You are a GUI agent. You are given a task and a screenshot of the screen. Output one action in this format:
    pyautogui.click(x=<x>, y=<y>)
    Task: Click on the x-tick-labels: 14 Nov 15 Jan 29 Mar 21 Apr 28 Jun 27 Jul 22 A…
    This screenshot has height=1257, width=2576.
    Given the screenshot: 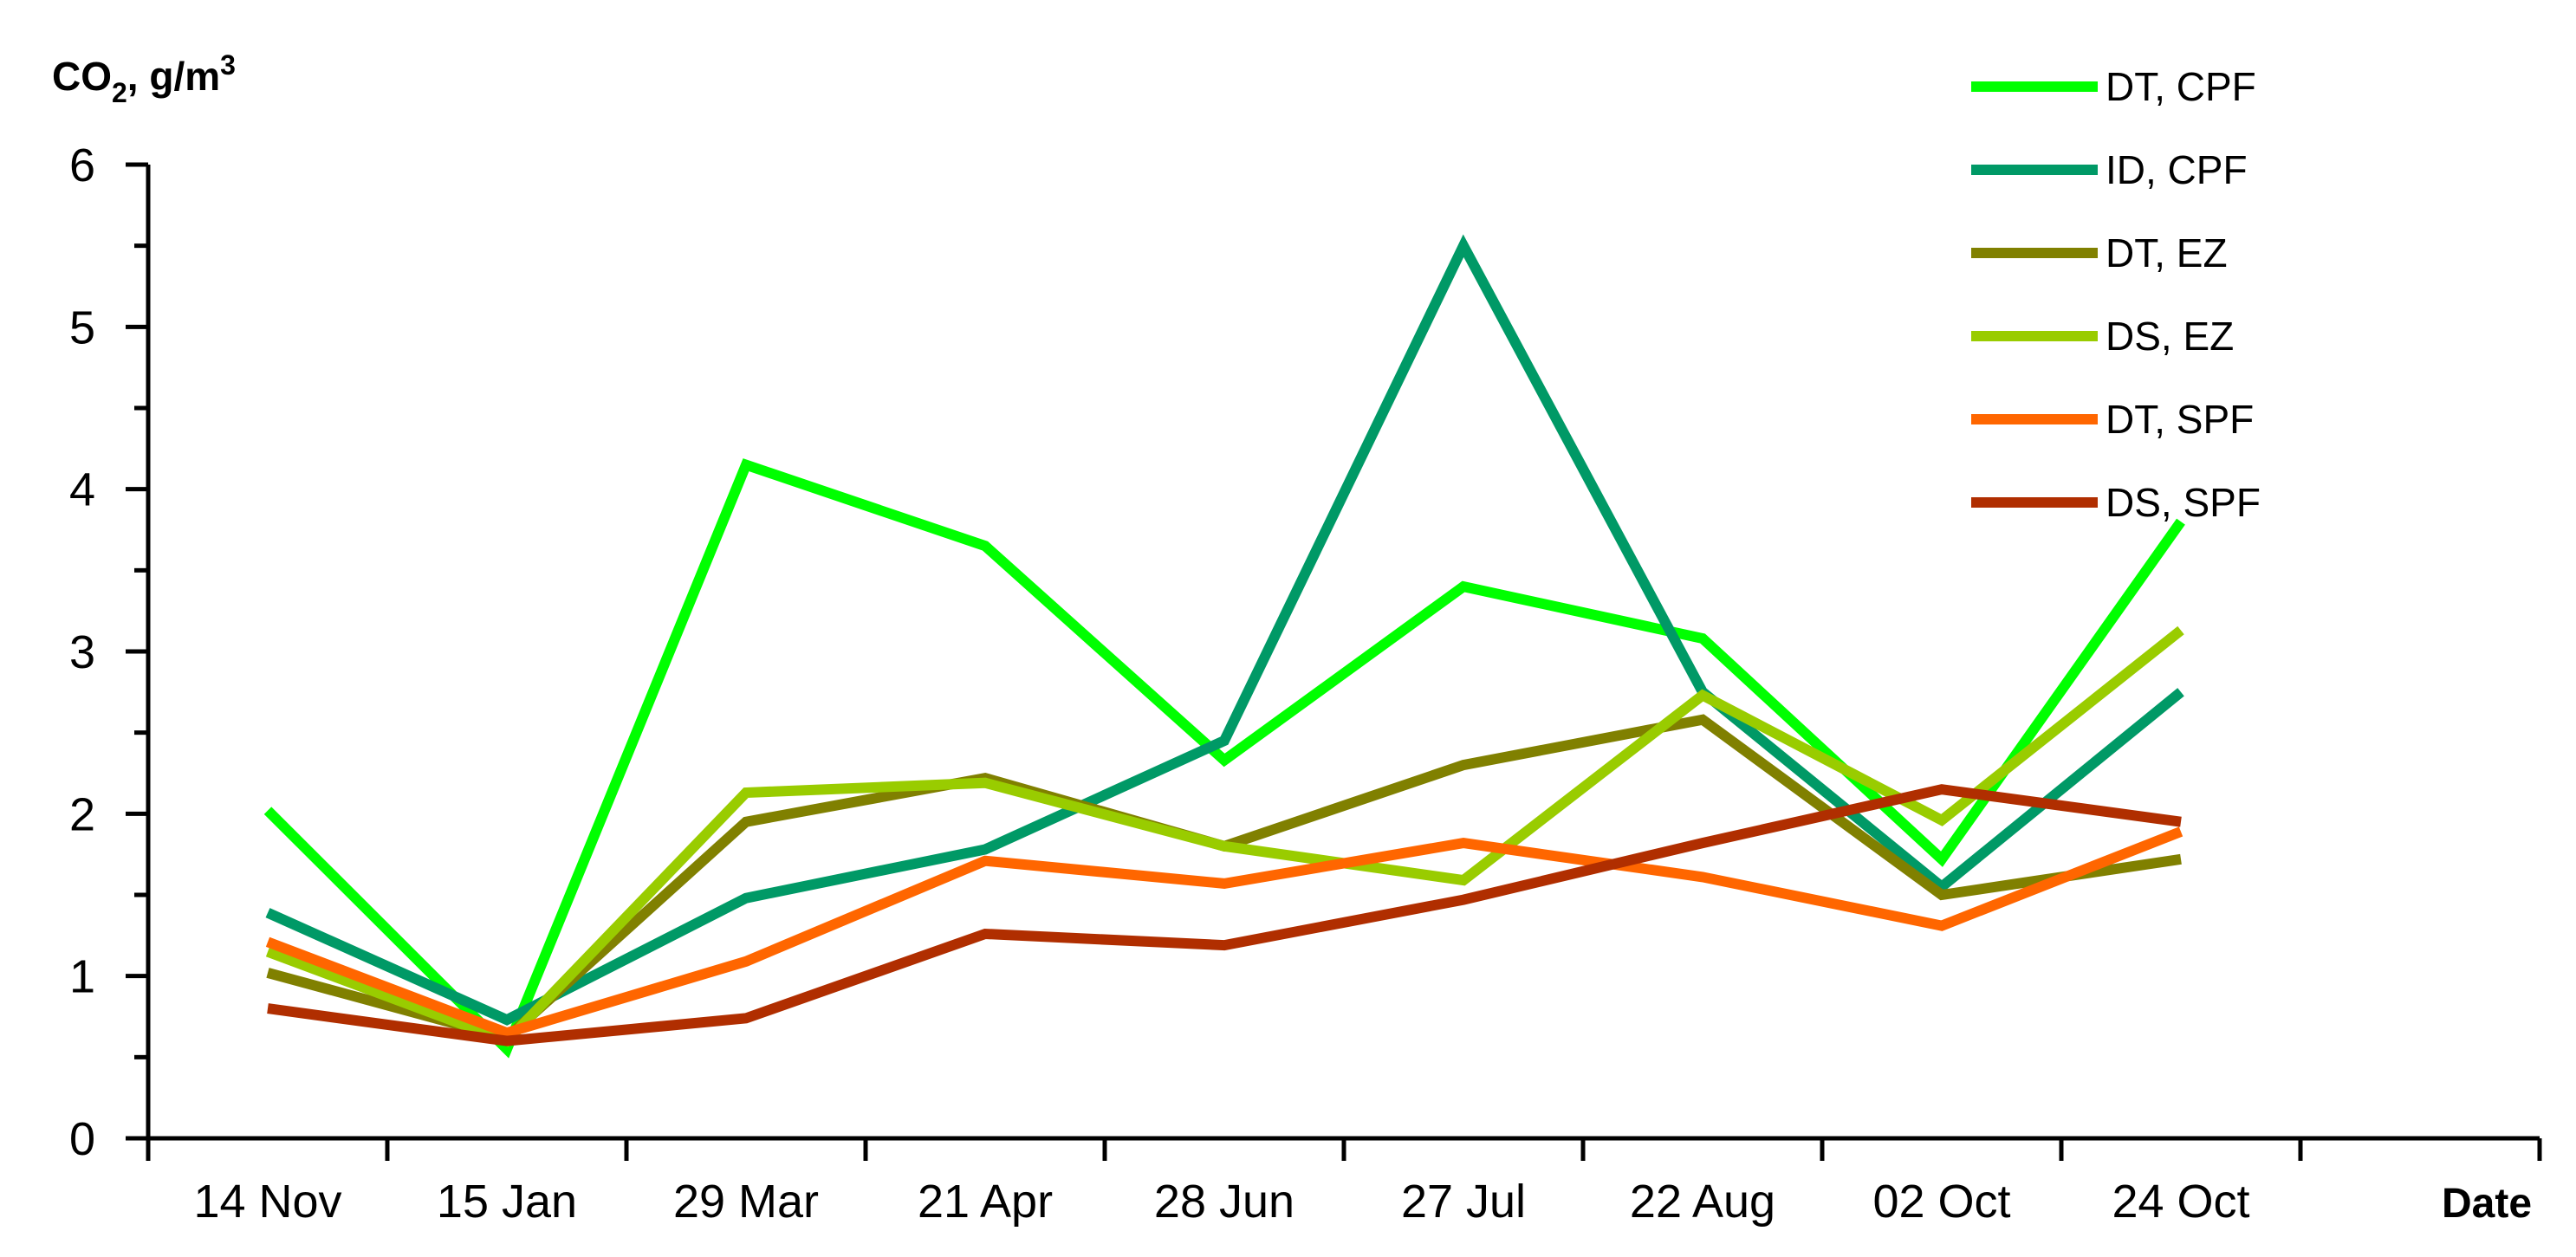 What is the action you would take?
    pyautogui.click(x=1221, y=1202)
    